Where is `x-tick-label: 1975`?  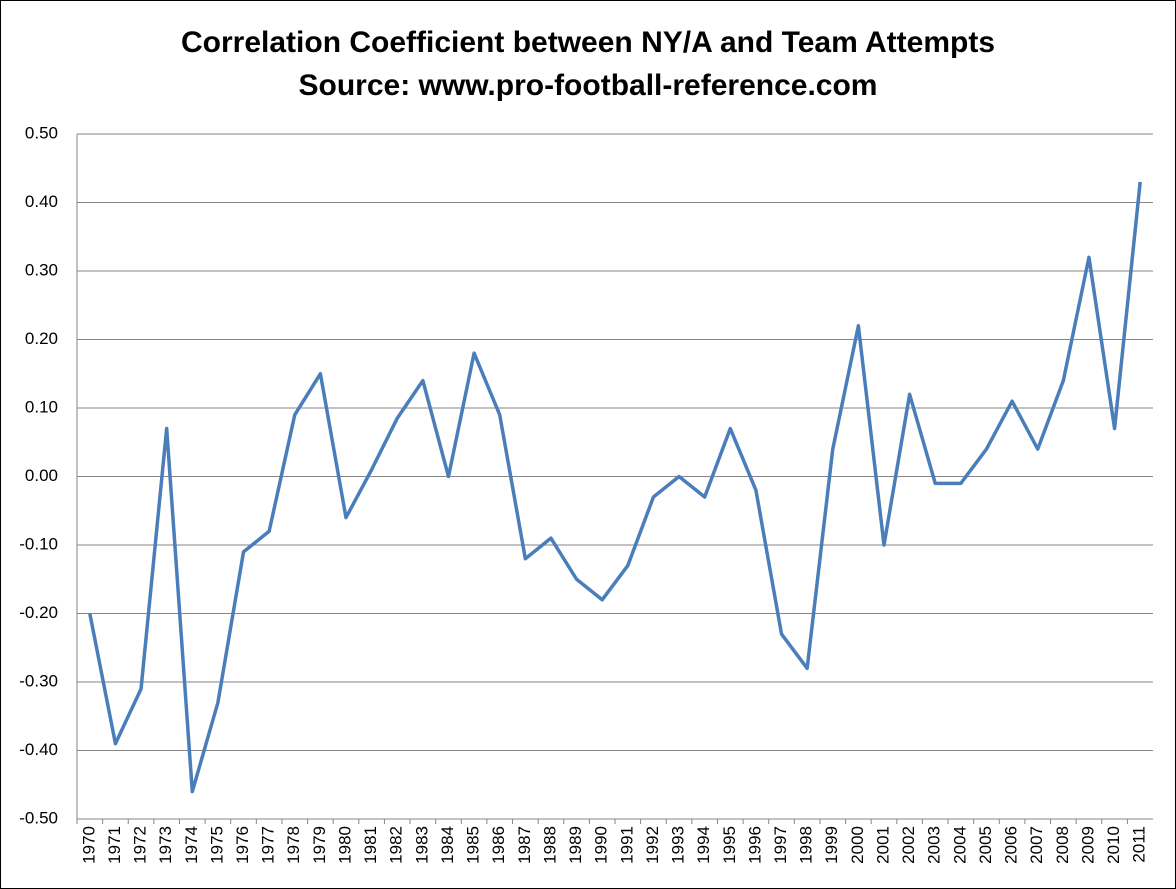
x-tick-label: 1975 is located at coordinates (216, 845).